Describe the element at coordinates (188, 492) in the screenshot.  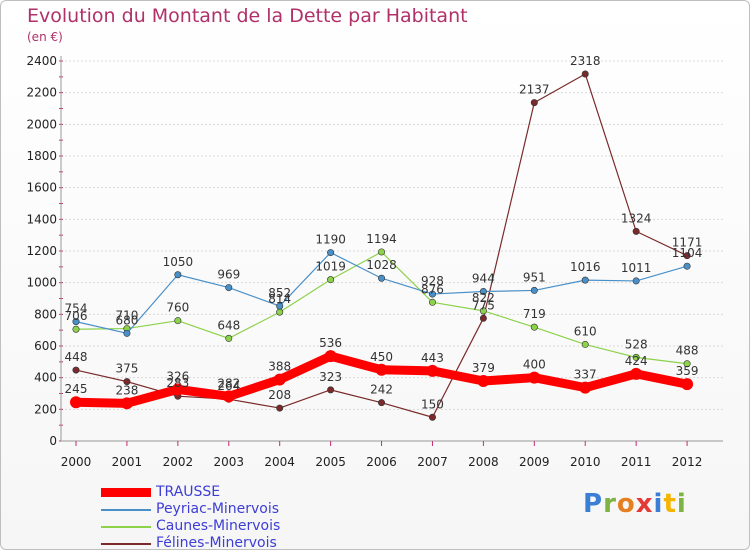
I see `legend-label: TRAUSSE` at that location.